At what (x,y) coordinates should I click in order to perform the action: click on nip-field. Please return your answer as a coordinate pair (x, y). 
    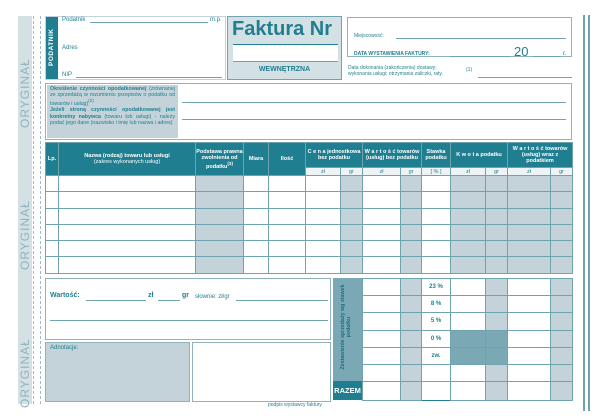
    Looking at the image, I should click on (149, 77).